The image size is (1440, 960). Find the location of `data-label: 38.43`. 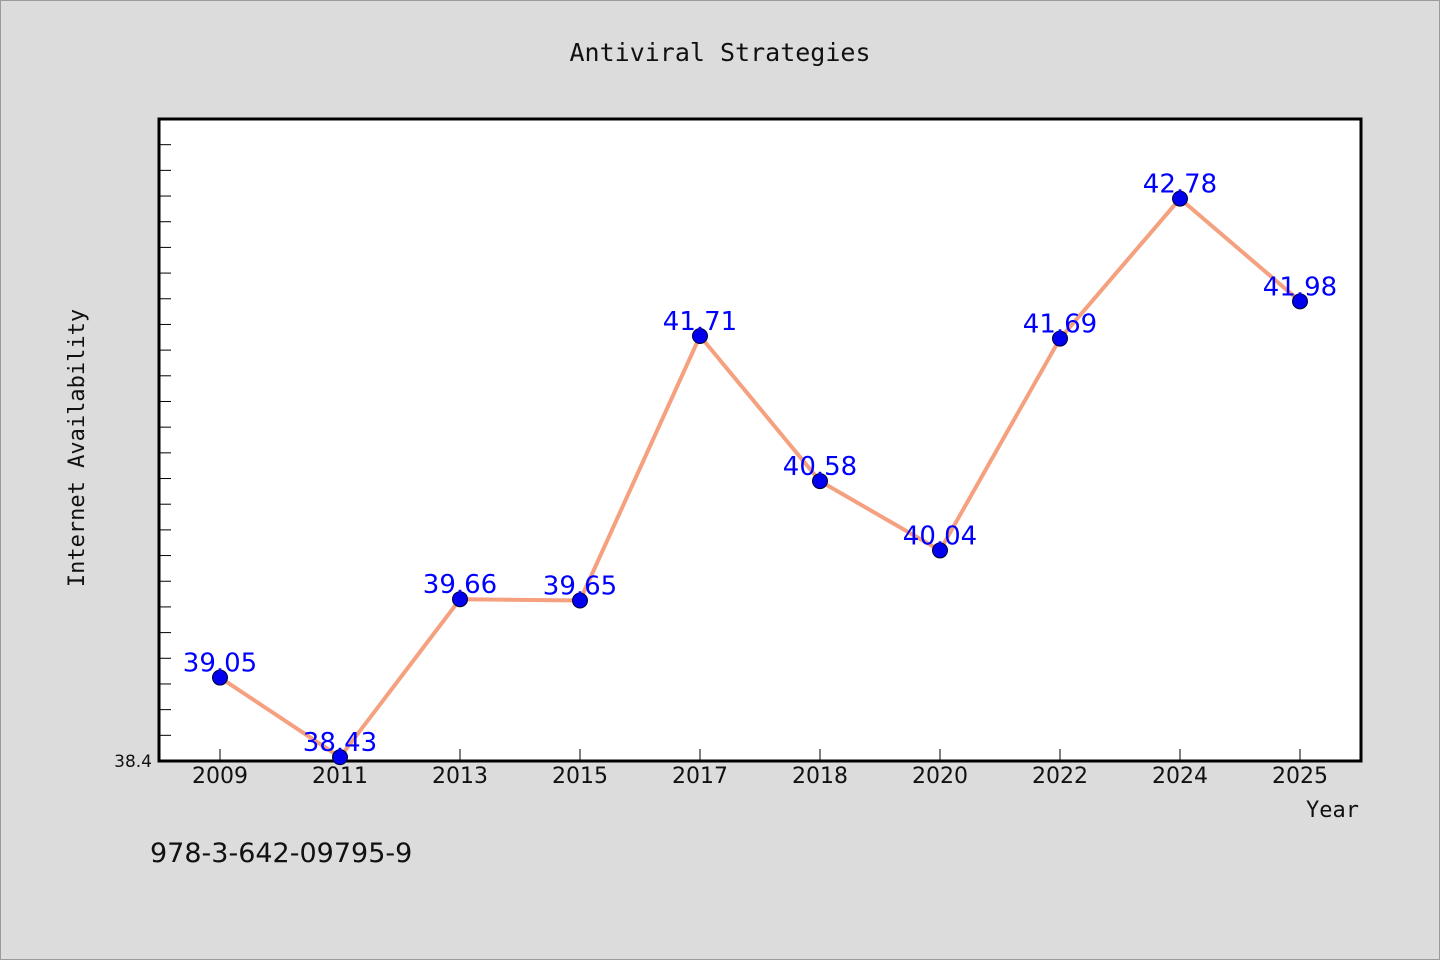

data-label: 38.43 is located at coordinates (340, 743).